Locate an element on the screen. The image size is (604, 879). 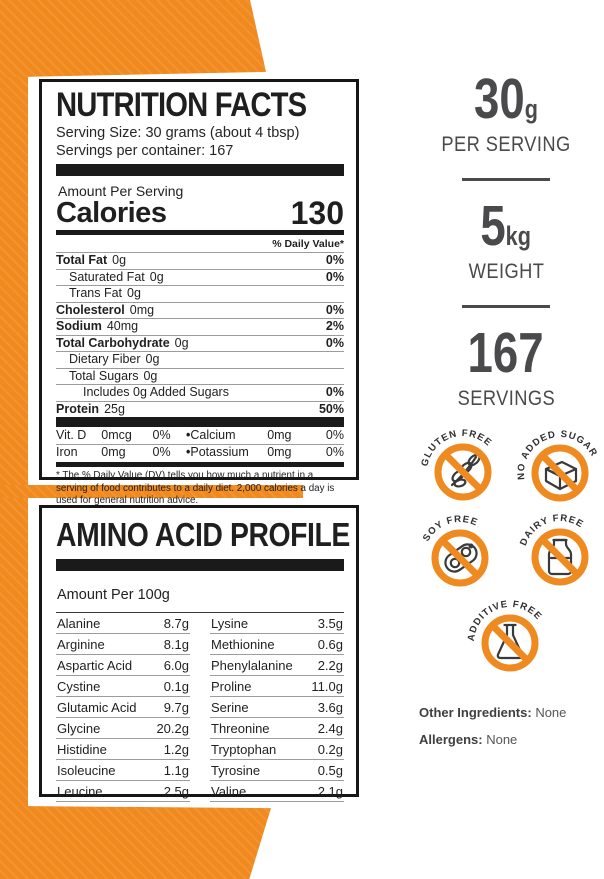
nutrient-row-saturated-fat: Saturated Fat 0g 0% is located at coordinates (200, 277).